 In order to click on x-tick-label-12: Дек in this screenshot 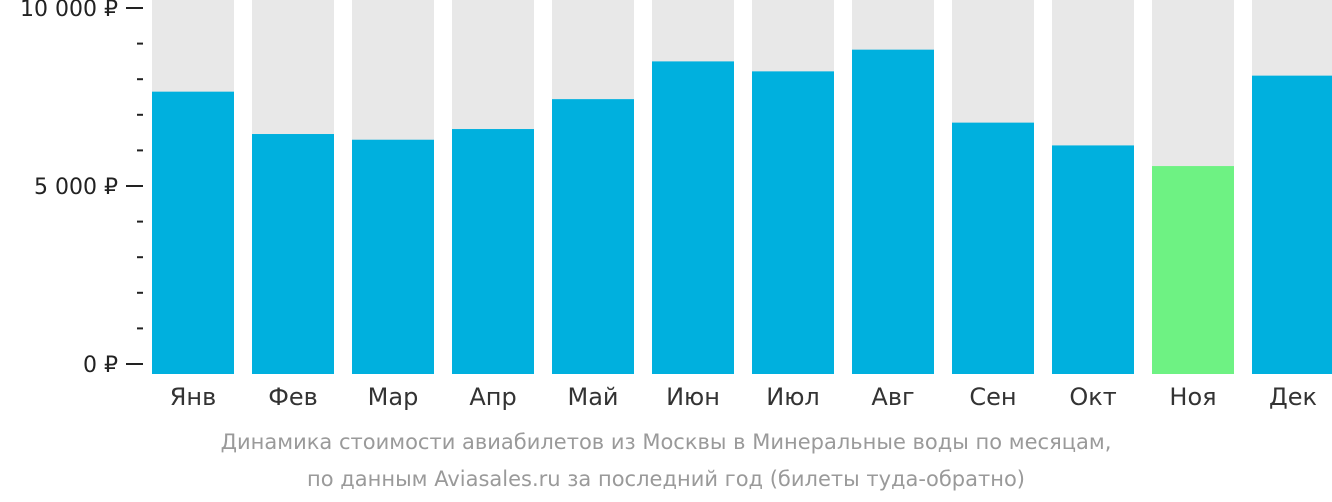, I will do `click(1293, 397)`.